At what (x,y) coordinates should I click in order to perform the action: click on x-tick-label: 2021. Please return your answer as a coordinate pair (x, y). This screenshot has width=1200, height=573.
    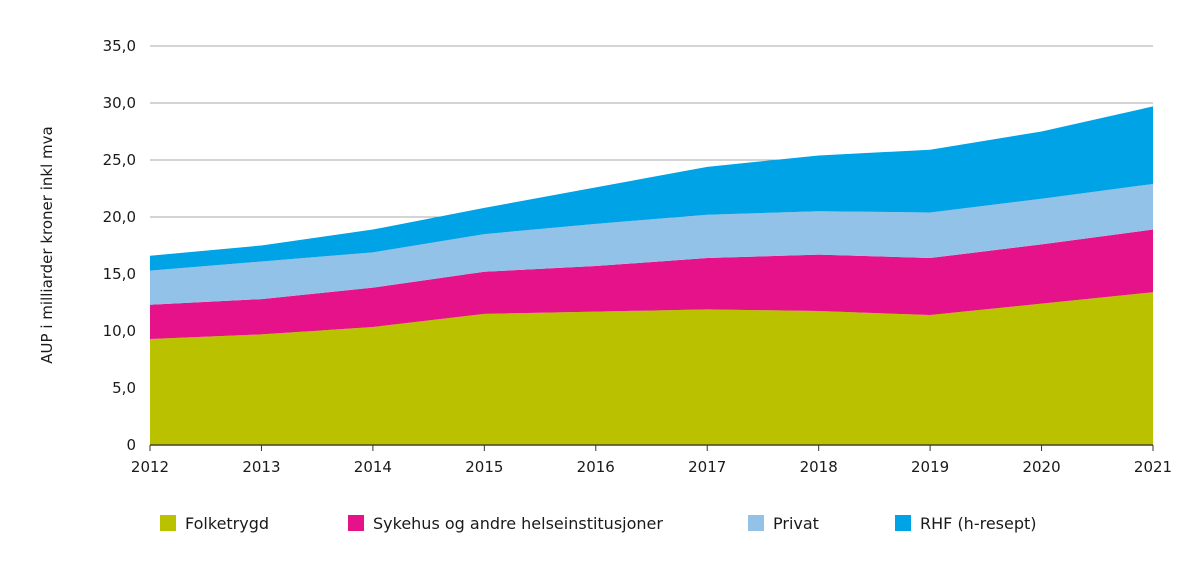
    Looking at the image, I should click on (1153, 467).